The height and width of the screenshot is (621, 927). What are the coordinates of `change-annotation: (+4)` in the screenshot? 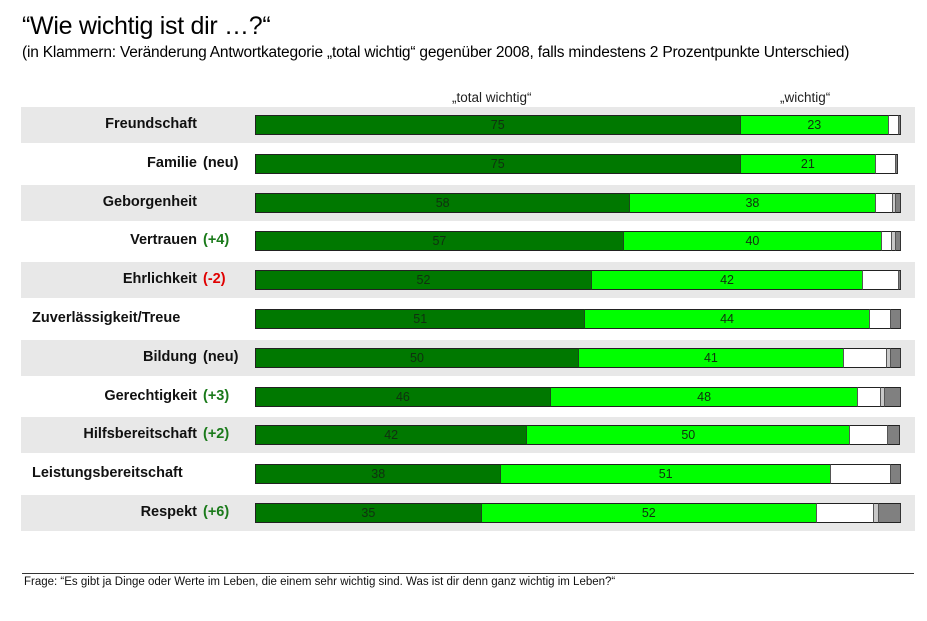 It's located at (216, 240).